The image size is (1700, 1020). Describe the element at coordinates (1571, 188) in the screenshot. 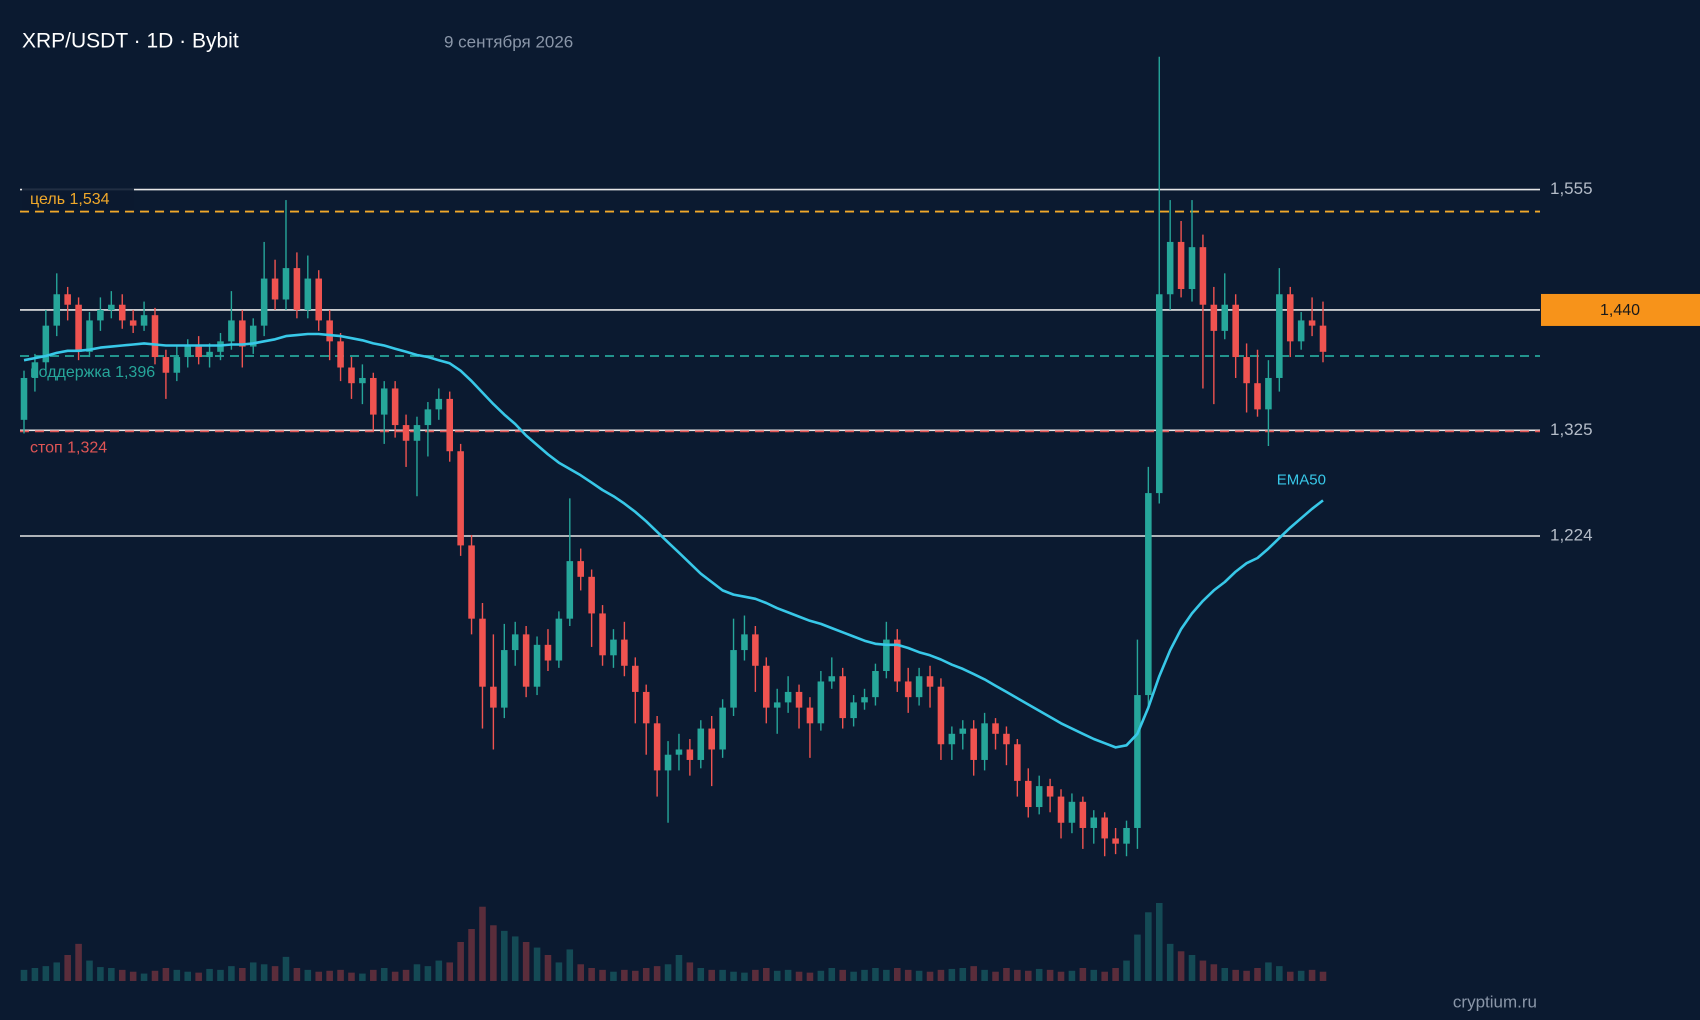

I see `y-tick-label: 1,555` at that location.